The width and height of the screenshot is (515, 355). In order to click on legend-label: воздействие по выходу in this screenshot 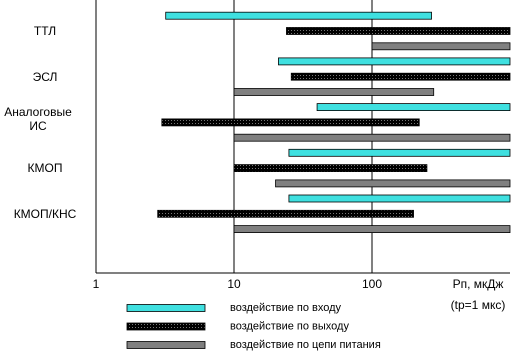, I will do `click(289, 326)`.